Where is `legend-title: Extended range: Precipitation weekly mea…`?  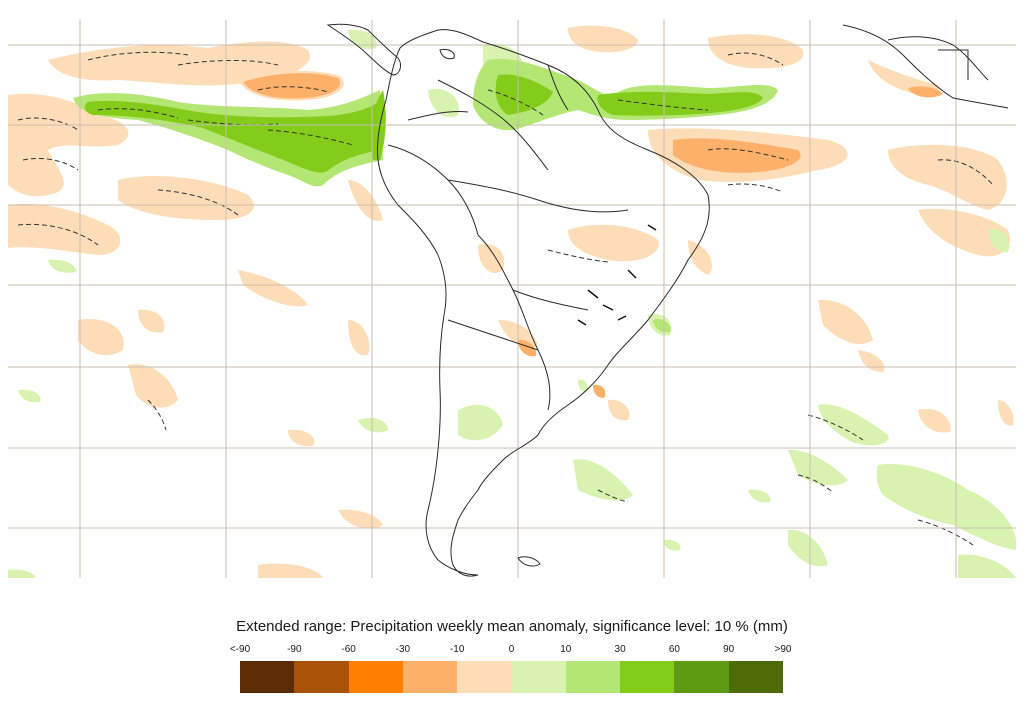
legend-title: Extended range: Precipitation weekly mea… is located at coordinates (512, 626).